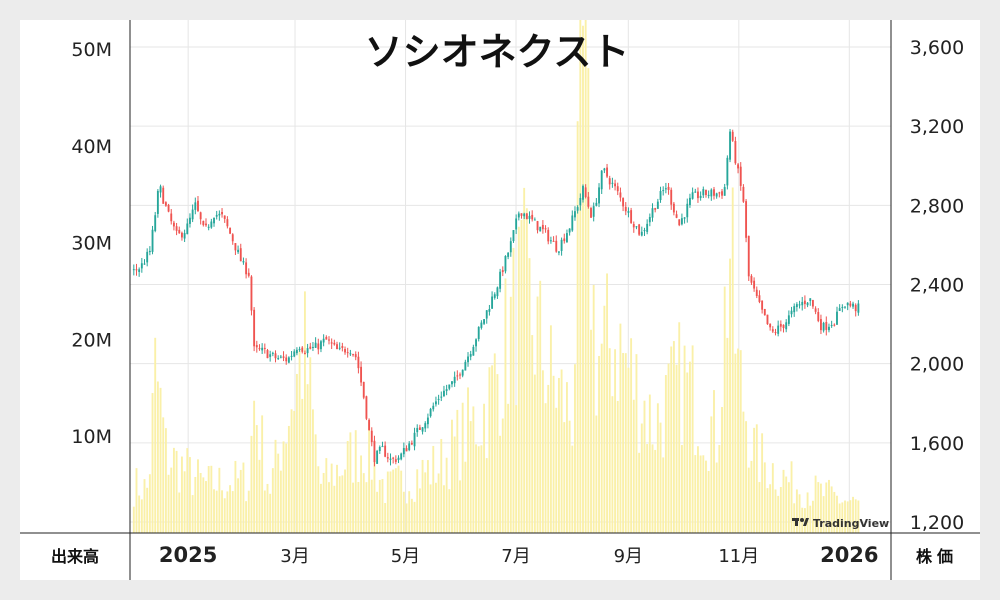 This screenshot has height=600, width=1000. What do you see at coordinates (91, 340) in the screenshot?
I see `volume-tick-label: 20M` at bounding box center [91, 340].